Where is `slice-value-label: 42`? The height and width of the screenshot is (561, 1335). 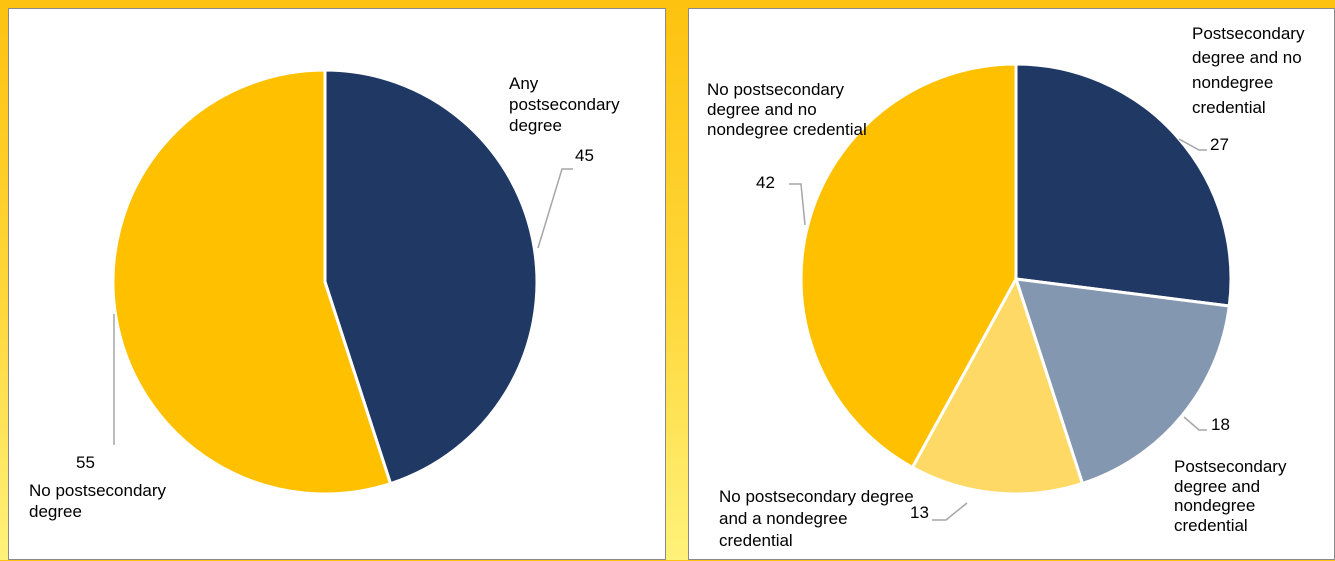
slice-value-label: 42 is located at coordinates (765, 182).